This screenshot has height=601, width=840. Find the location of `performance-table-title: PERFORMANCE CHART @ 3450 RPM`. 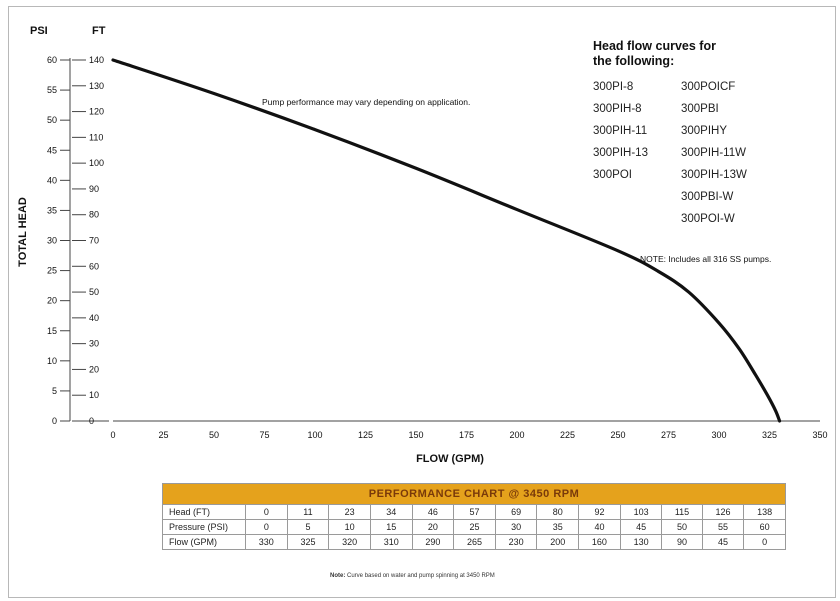

performance-table-title: PERFORMANCE CHART @ 3450 RPM is located at coordinates (474, 494).